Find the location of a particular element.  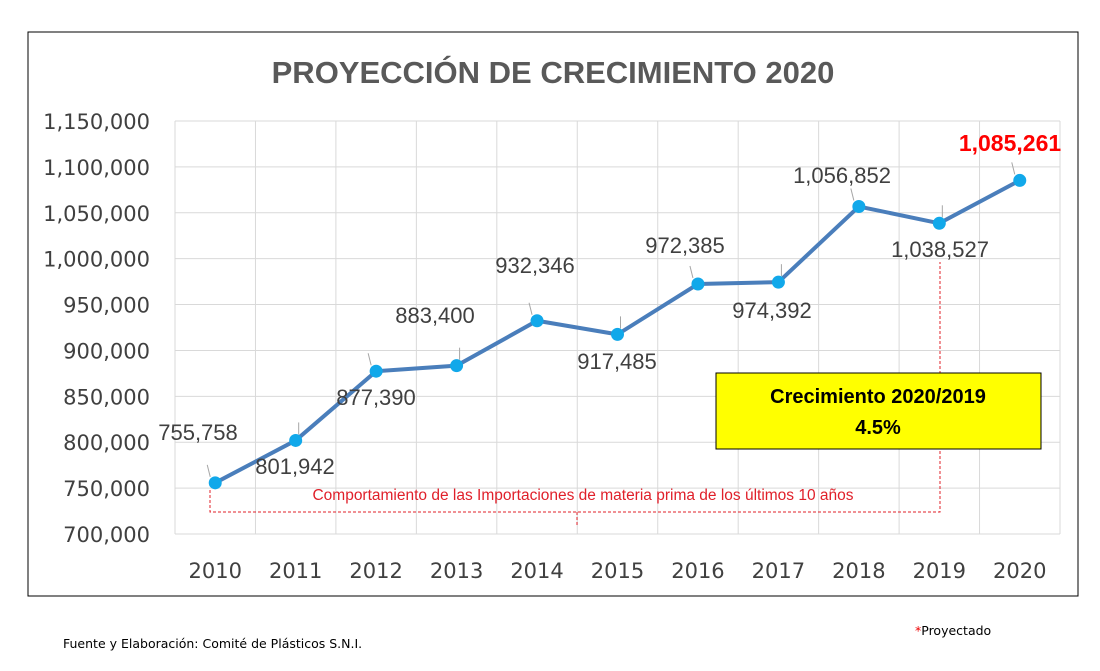

y-tick-label: 700,000 is located at coordinates (106, 535).